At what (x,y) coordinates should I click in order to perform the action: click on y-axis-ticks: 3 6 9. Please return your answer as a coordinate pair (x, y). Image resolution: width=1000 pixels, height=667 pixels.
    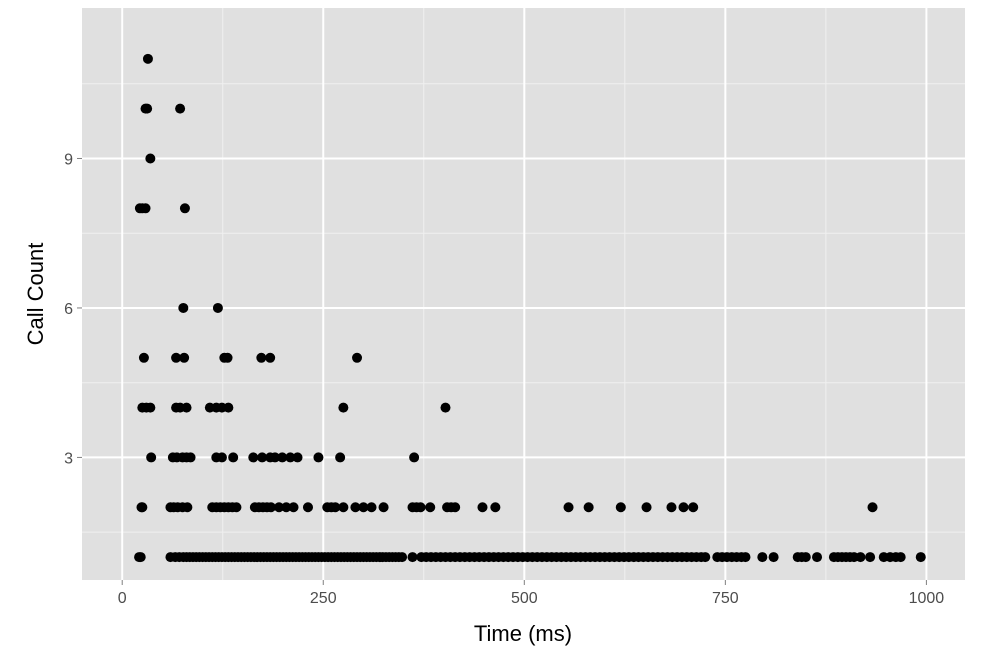
    Looking at the image, I should click on (73, 309).